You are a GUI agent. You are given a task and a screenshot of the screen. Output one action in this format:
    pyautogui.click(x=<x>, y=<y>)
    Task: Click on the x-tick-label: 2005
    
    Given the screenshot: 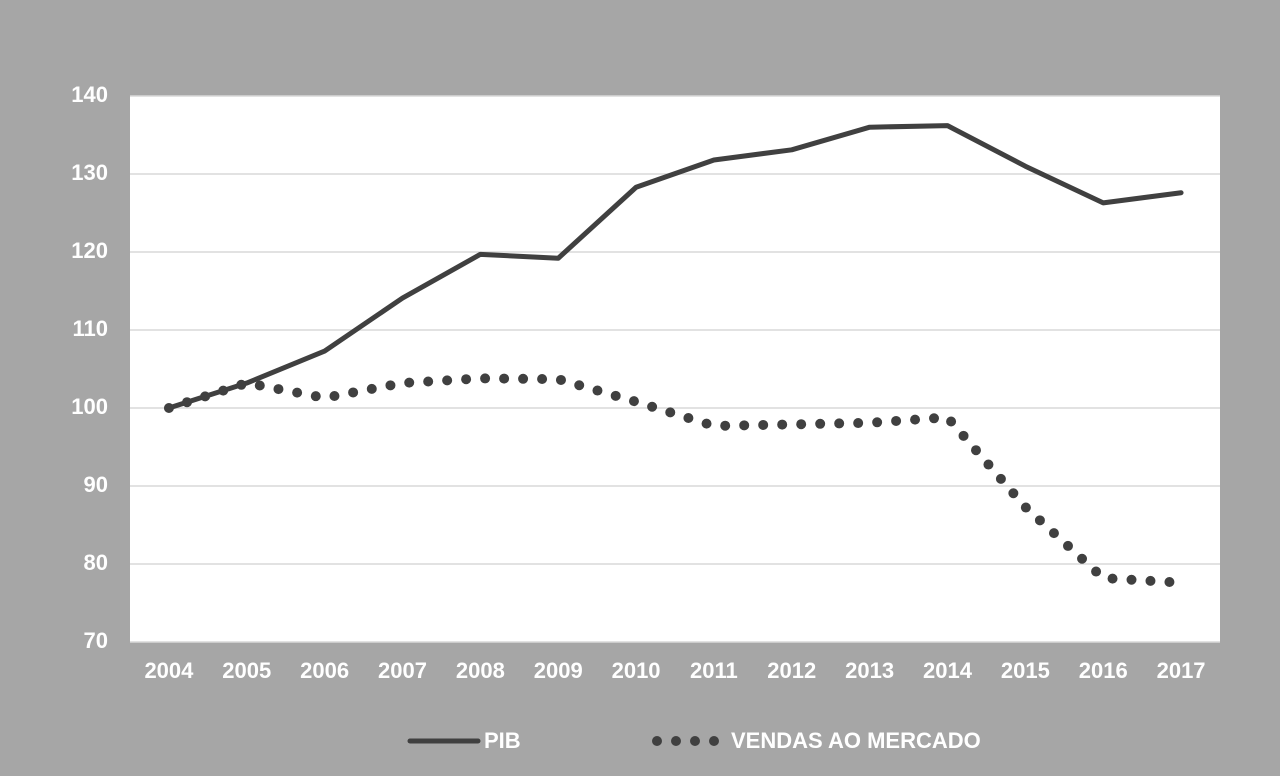 What is the action you would take?
    pyautogui.click(x=246, y=670)
    